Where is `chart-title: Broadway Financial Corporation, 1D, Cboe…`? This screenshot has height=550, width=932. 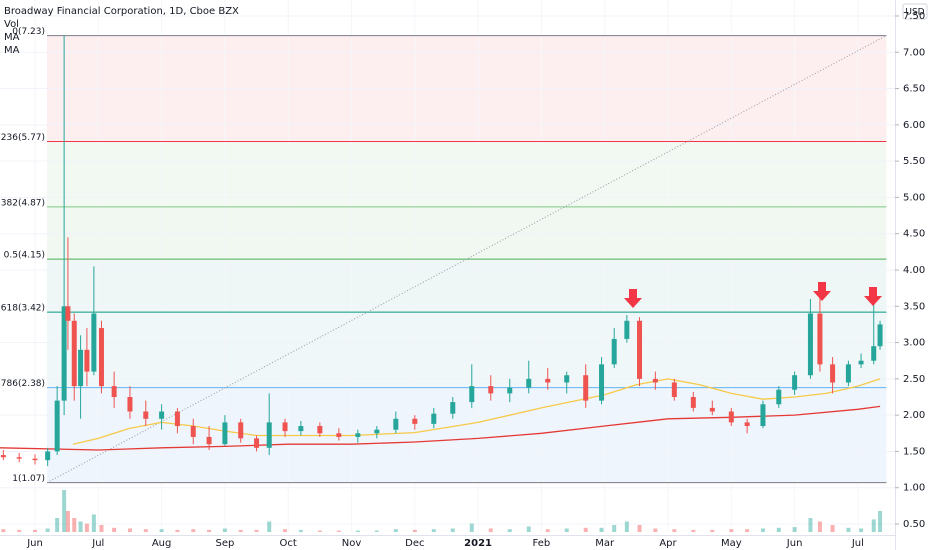
chart-title: Broadway Financial Corporation, 1D, Cboe… is located at coordinates (121, 11).